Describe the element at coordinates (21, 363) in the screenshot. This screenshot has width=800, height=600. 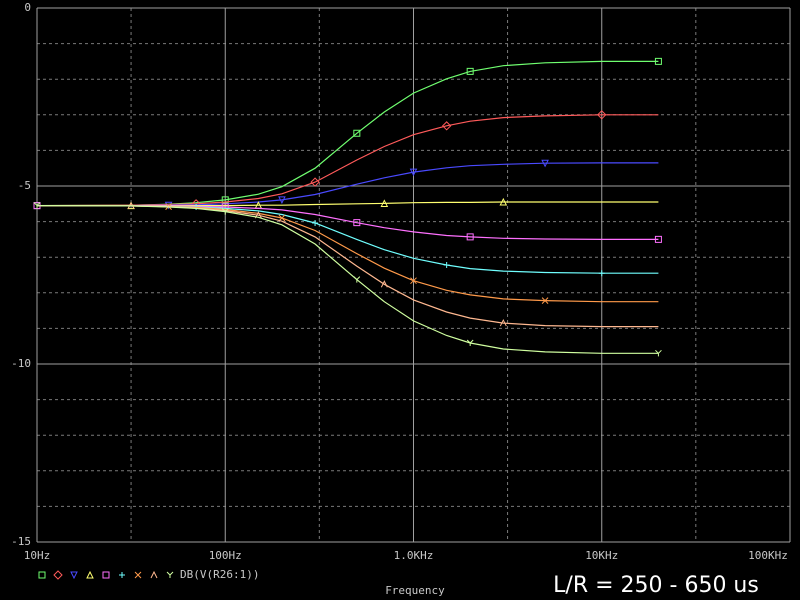
I see `y-tick-label: -10` at that location.